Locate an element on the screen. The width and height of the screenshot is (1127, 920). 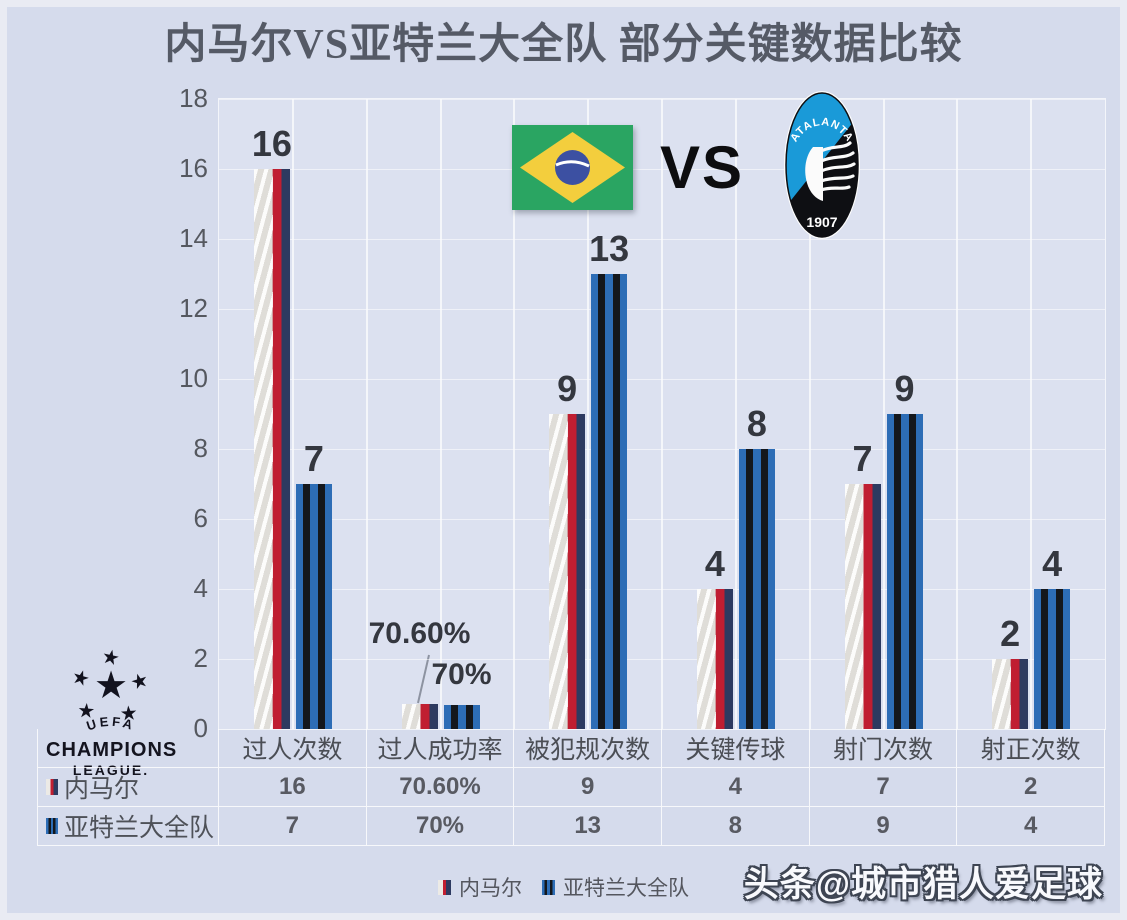
y-axis-tick-label: 6 is located at coordinates (200, 518).